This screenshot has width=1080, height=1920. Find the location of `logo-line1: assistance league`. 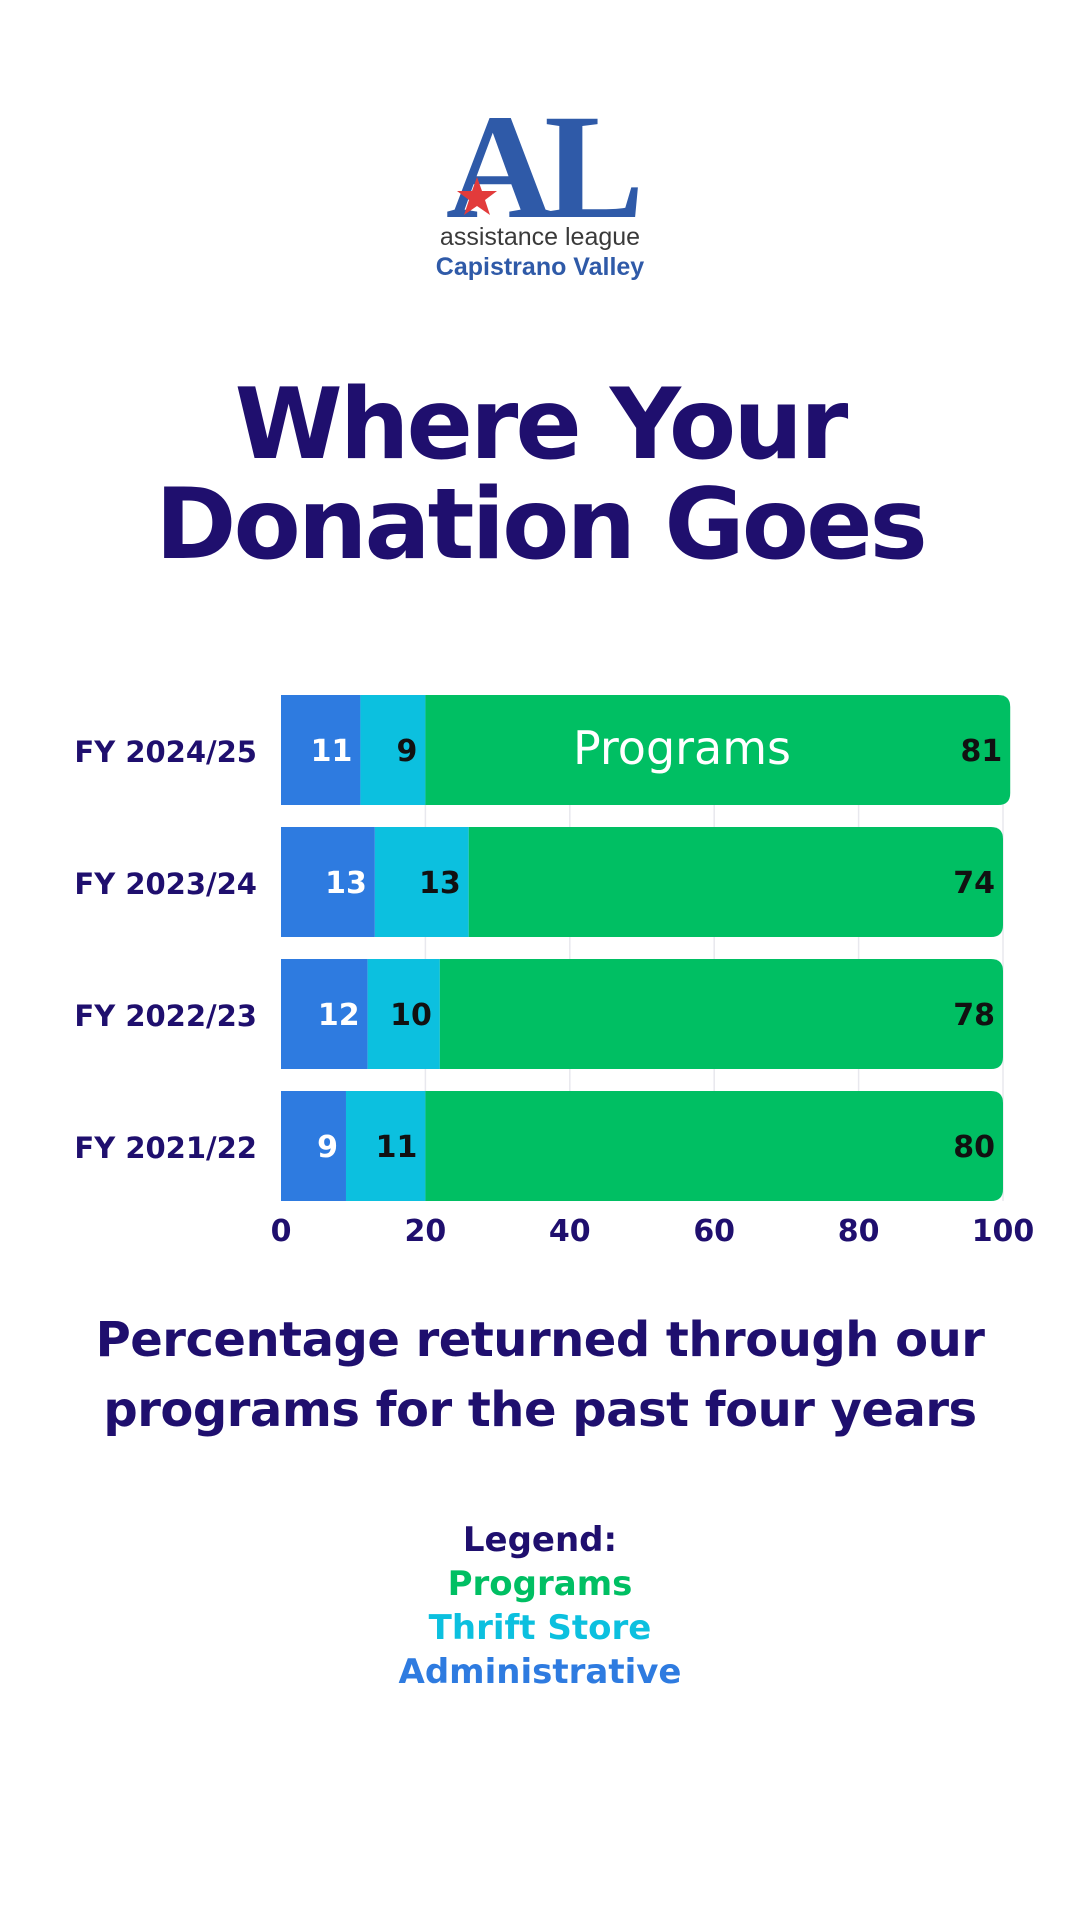

logo-line1: assistance league is located at coordinates (540, 237).